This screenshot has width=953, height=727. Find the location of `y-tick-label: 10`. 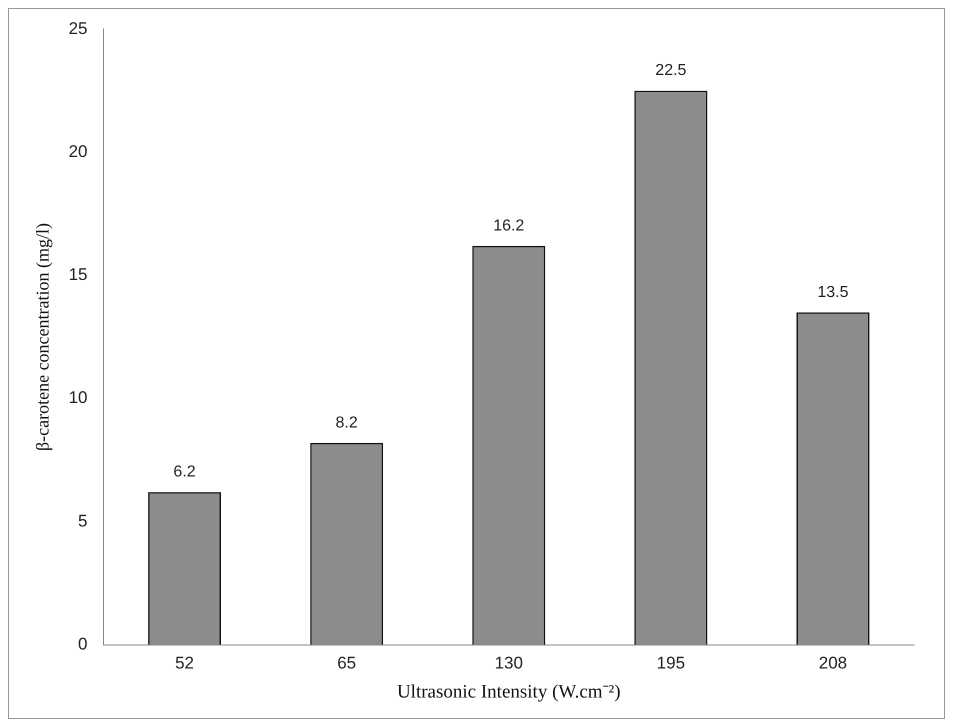

y-tick-label: 10 is located at coordinates (78, 398).